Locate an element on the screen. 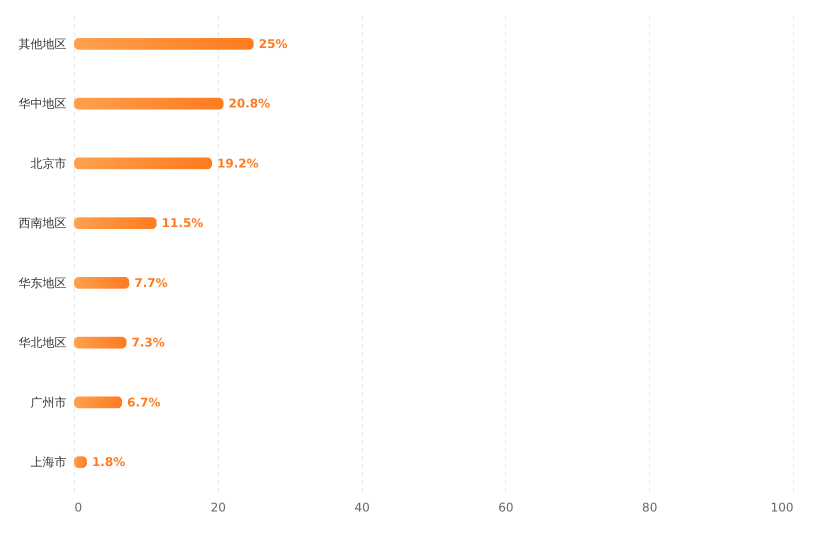 The height and width of the screenshot is (546, 830). y-tick-label: 华中地区 is located at coordinates (42, 103).